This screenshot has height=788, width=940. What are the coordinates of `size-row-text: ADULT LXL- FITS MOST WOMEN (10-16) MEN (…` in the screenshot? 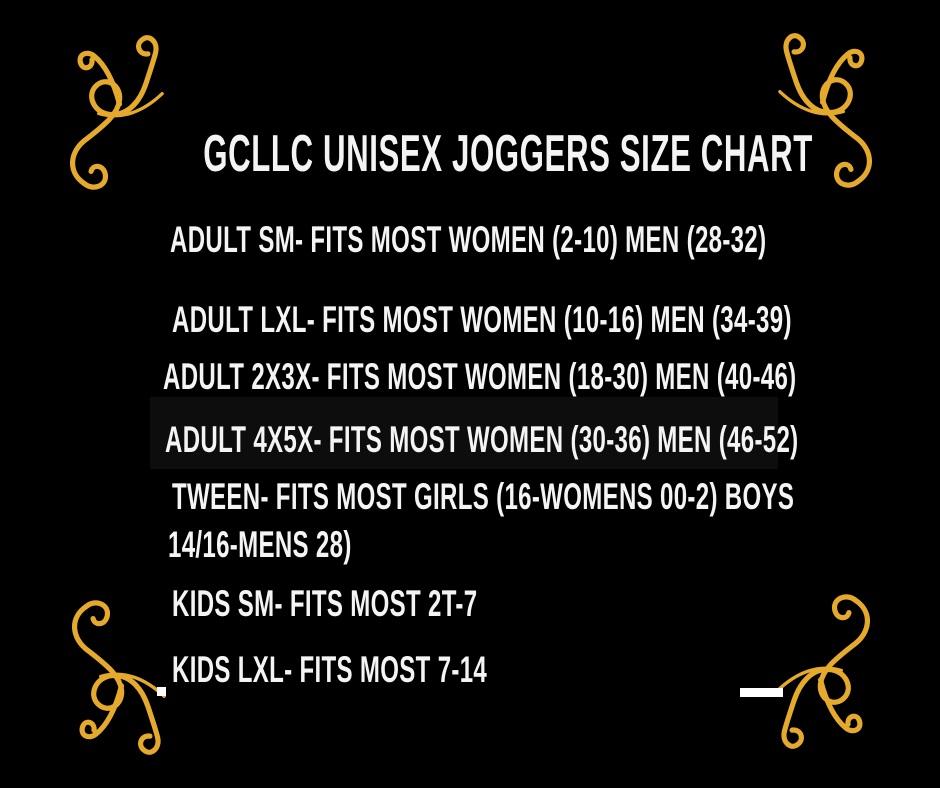 It's located at (482, 319).